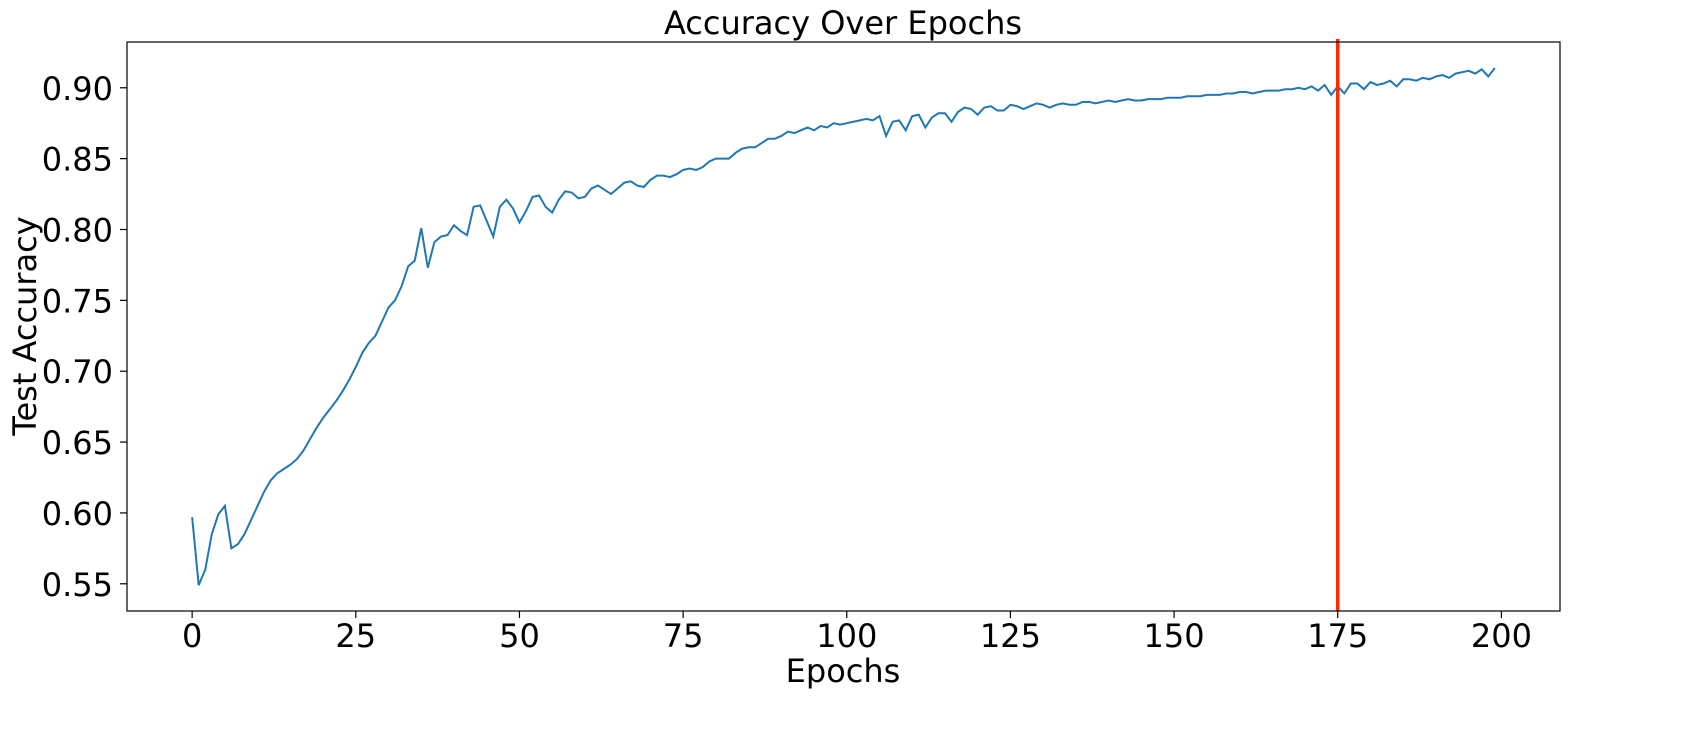 This screenshot has height=754, width=1696. I want to click on x-tick-label: 200, so click(1501, 636).